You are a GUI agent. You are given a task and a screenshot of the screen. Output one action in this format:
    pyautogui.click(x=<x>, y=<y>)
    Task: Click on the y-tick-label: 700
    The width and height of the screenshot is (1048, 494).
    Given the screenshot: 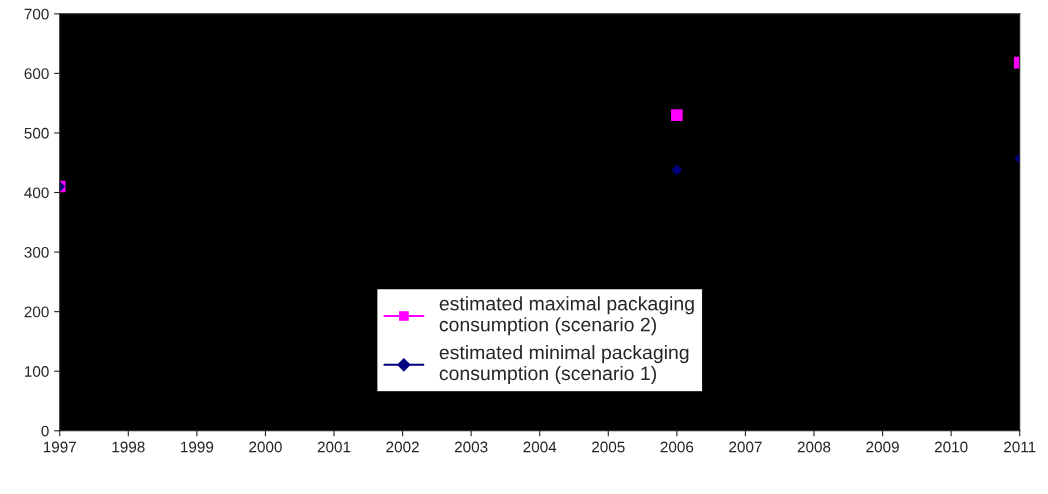 What is the action you would take?
    pyautogui.click(x=36, y=14)
    